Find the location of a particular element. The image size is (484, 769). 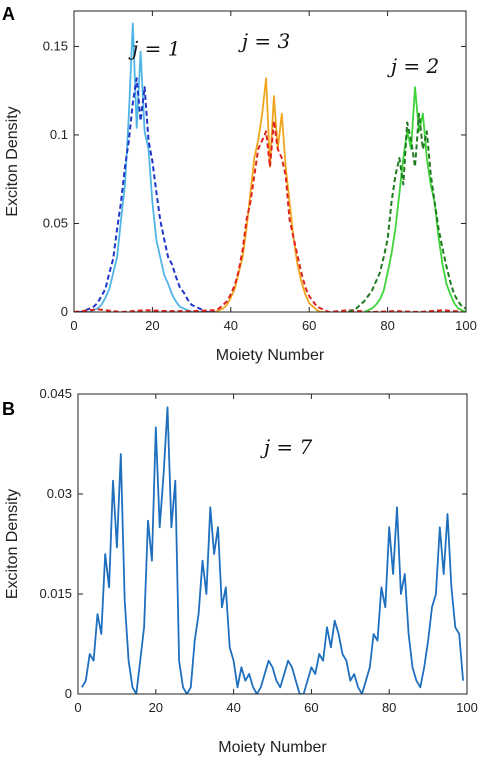

curve-annotation: j = 3 is located at coordinates (264, 41).